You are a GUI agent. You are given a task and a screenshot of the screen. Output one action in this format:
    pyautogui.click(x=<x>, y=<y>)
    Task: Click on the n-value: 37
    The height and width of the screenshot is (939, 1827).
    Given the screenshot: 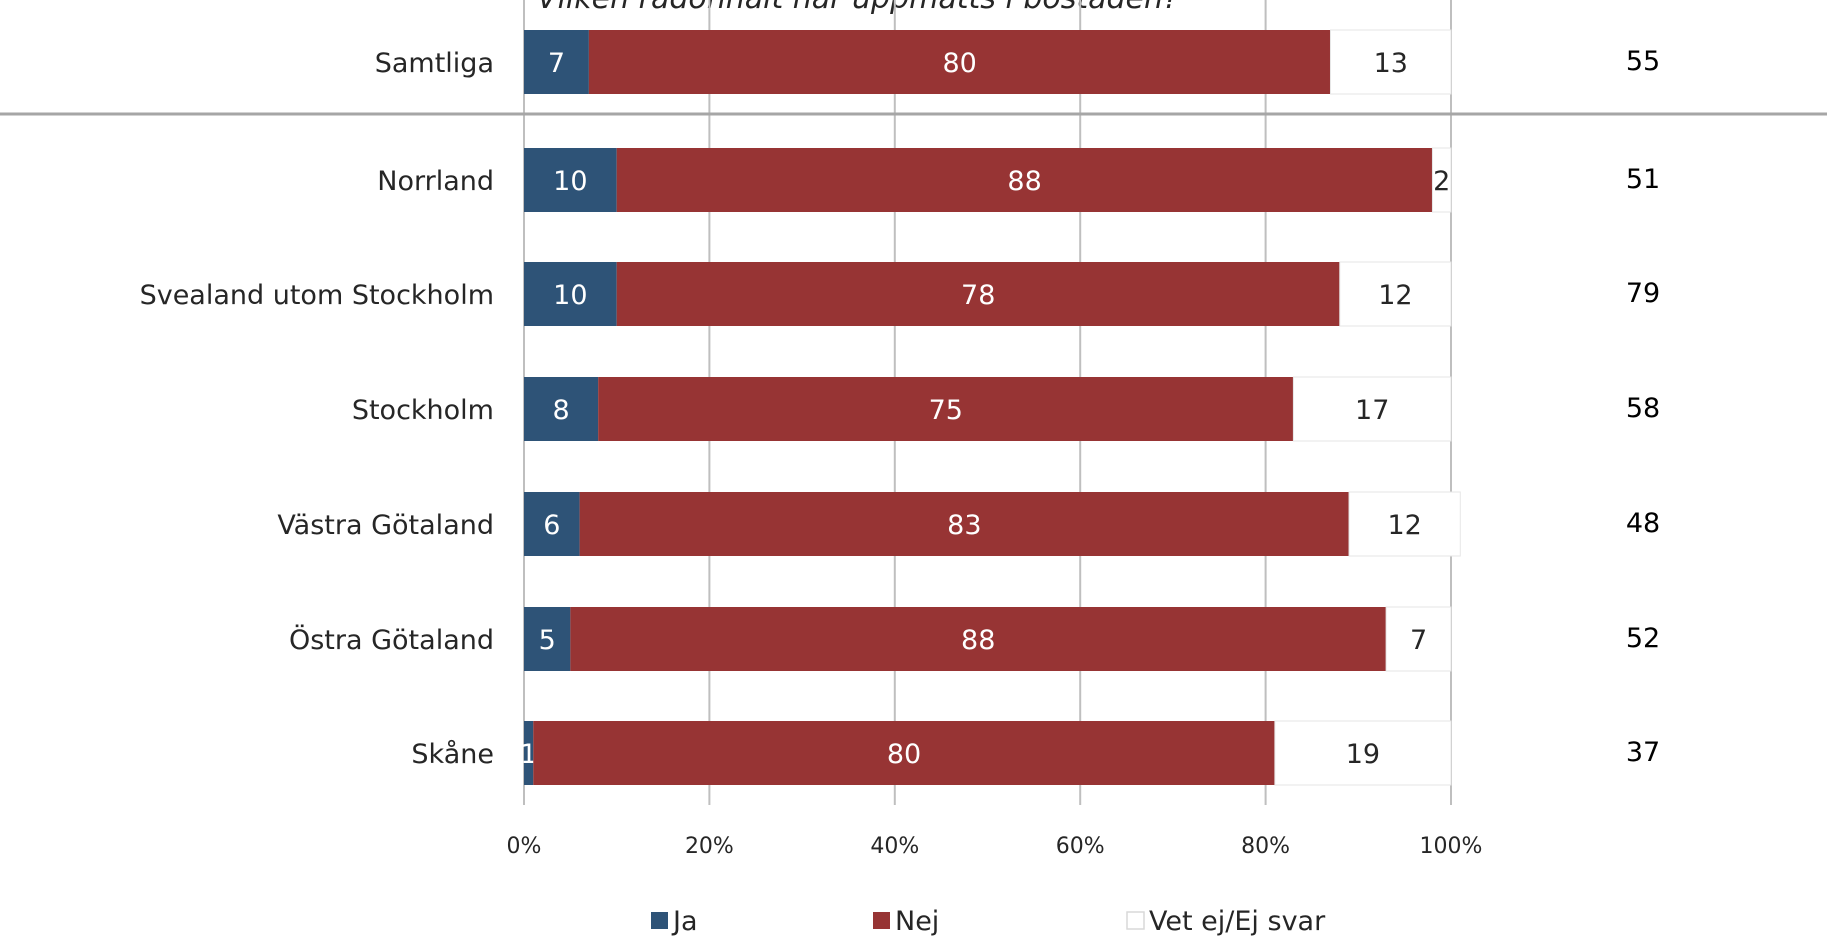 What is the action you would take?
    pyautogui.click(x=1643, y=752)
    